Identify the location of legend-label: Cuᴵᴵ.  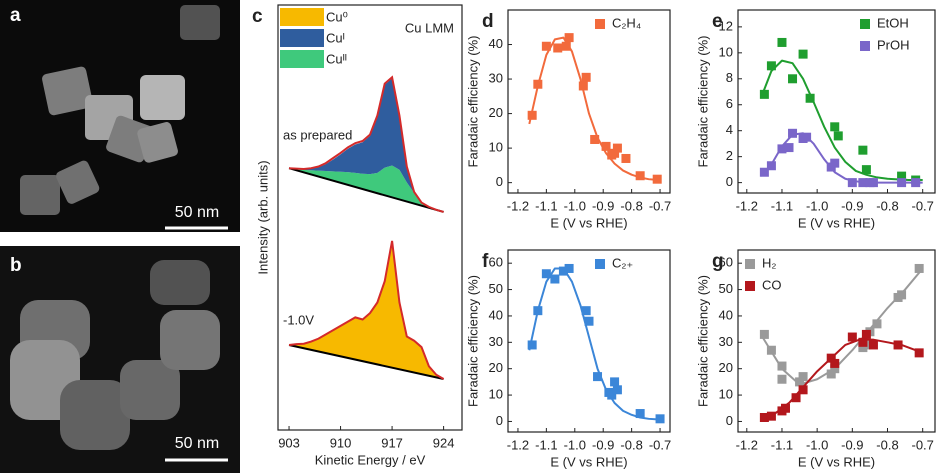
(336, 58).